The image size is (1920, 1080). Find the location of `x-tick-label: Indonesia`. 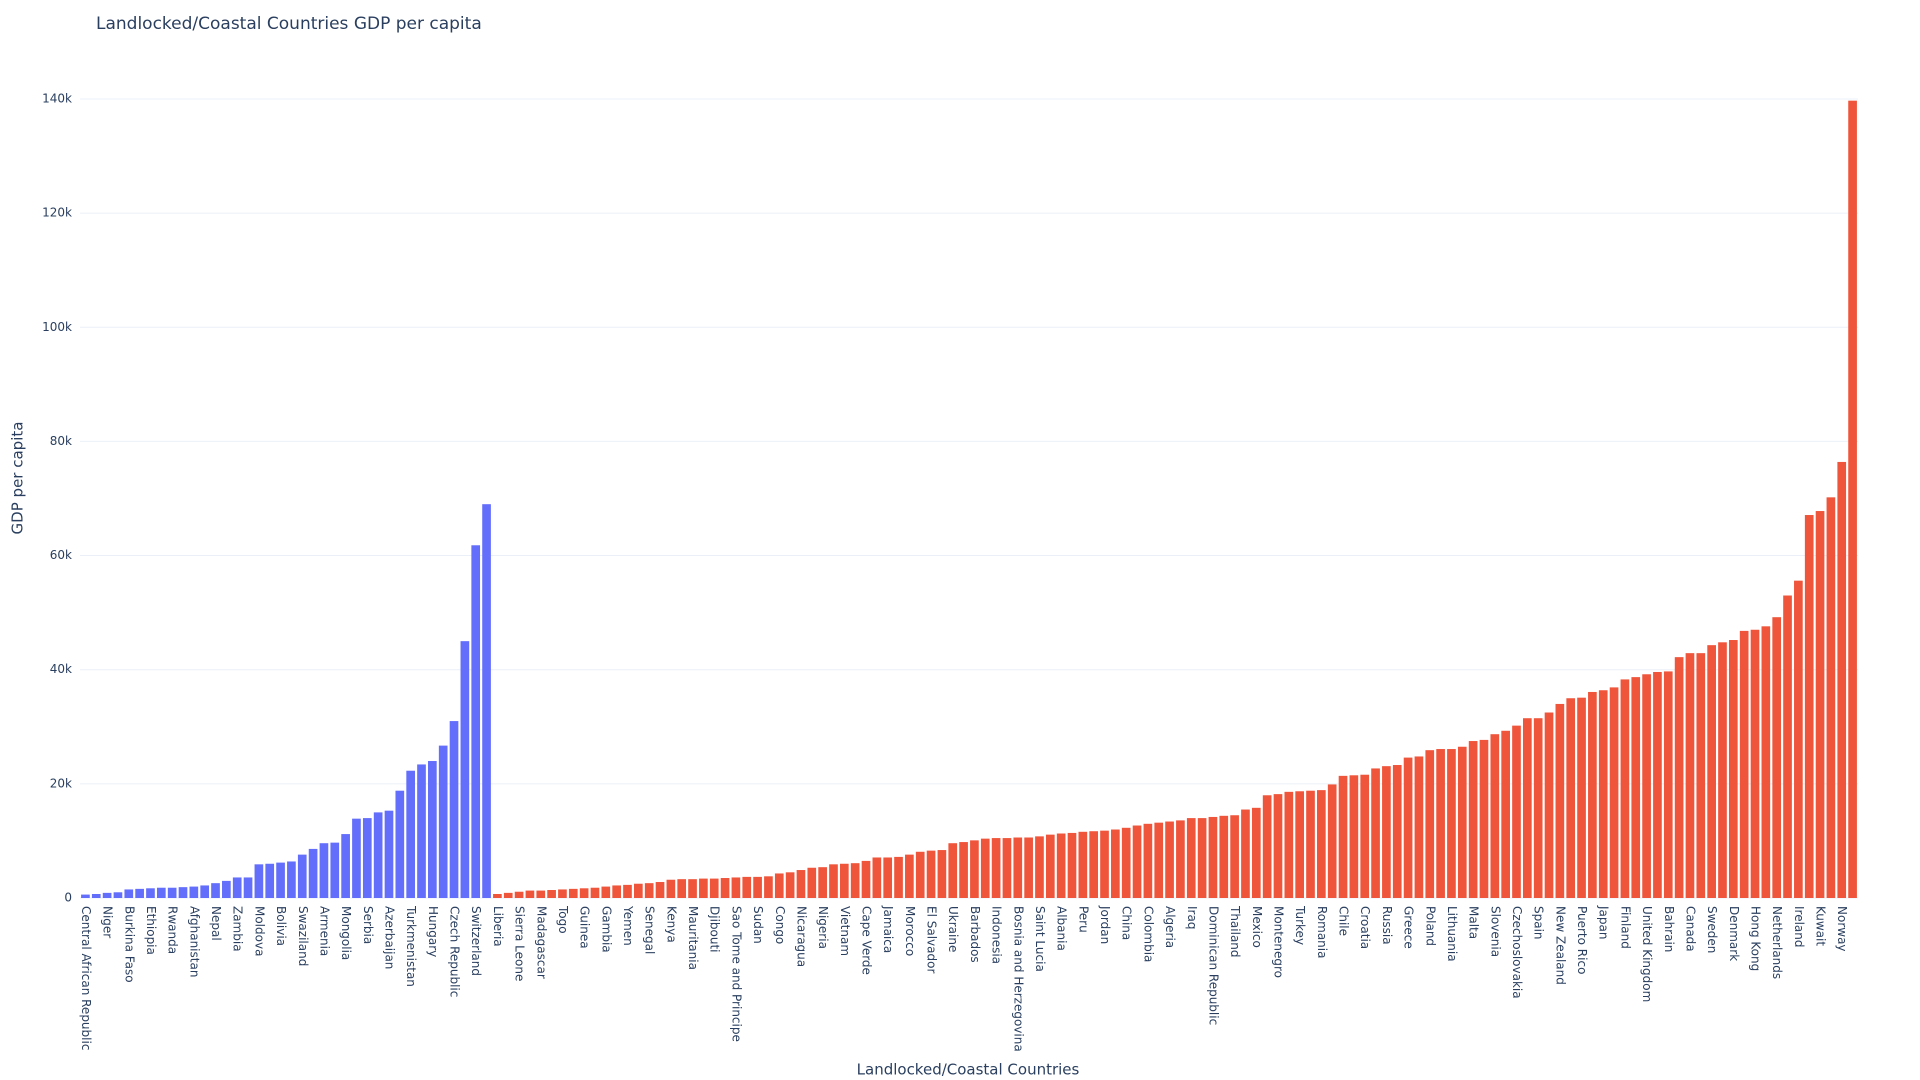

x-tick-label: Indonesia is located at coordinates (997, 935).